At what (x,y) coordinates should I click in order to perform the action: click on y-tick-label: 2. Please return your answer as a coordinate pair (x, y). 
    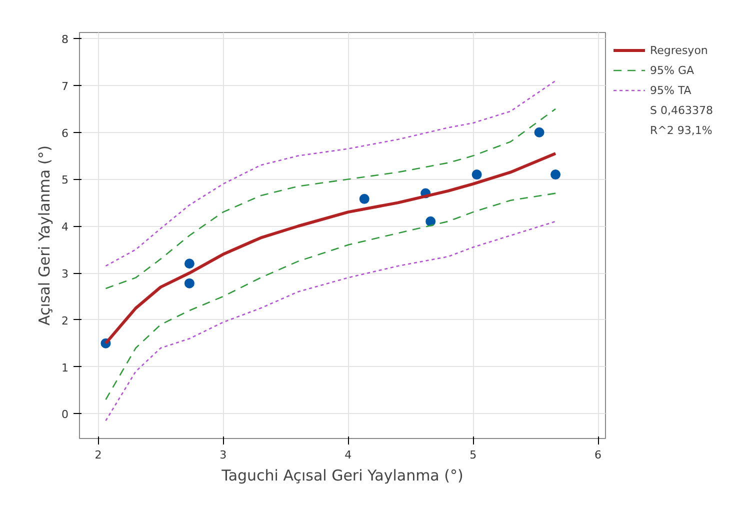
    Looking at the image, I should click on (65, 321).